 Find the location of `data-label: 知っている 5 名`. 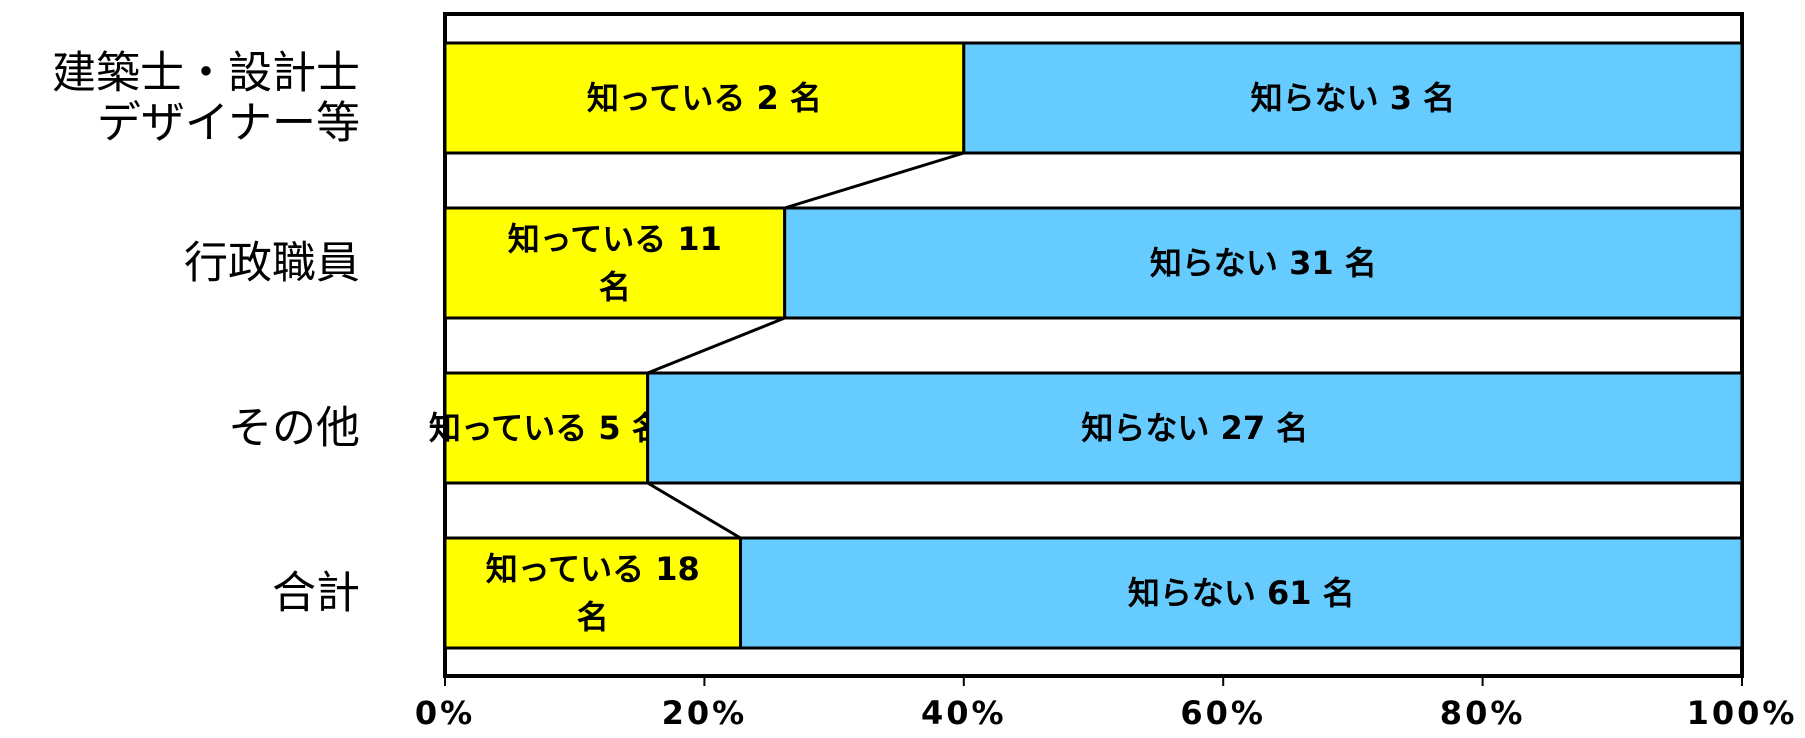

data-label: 知っている 5 名 is located at coordinates (546, 428).